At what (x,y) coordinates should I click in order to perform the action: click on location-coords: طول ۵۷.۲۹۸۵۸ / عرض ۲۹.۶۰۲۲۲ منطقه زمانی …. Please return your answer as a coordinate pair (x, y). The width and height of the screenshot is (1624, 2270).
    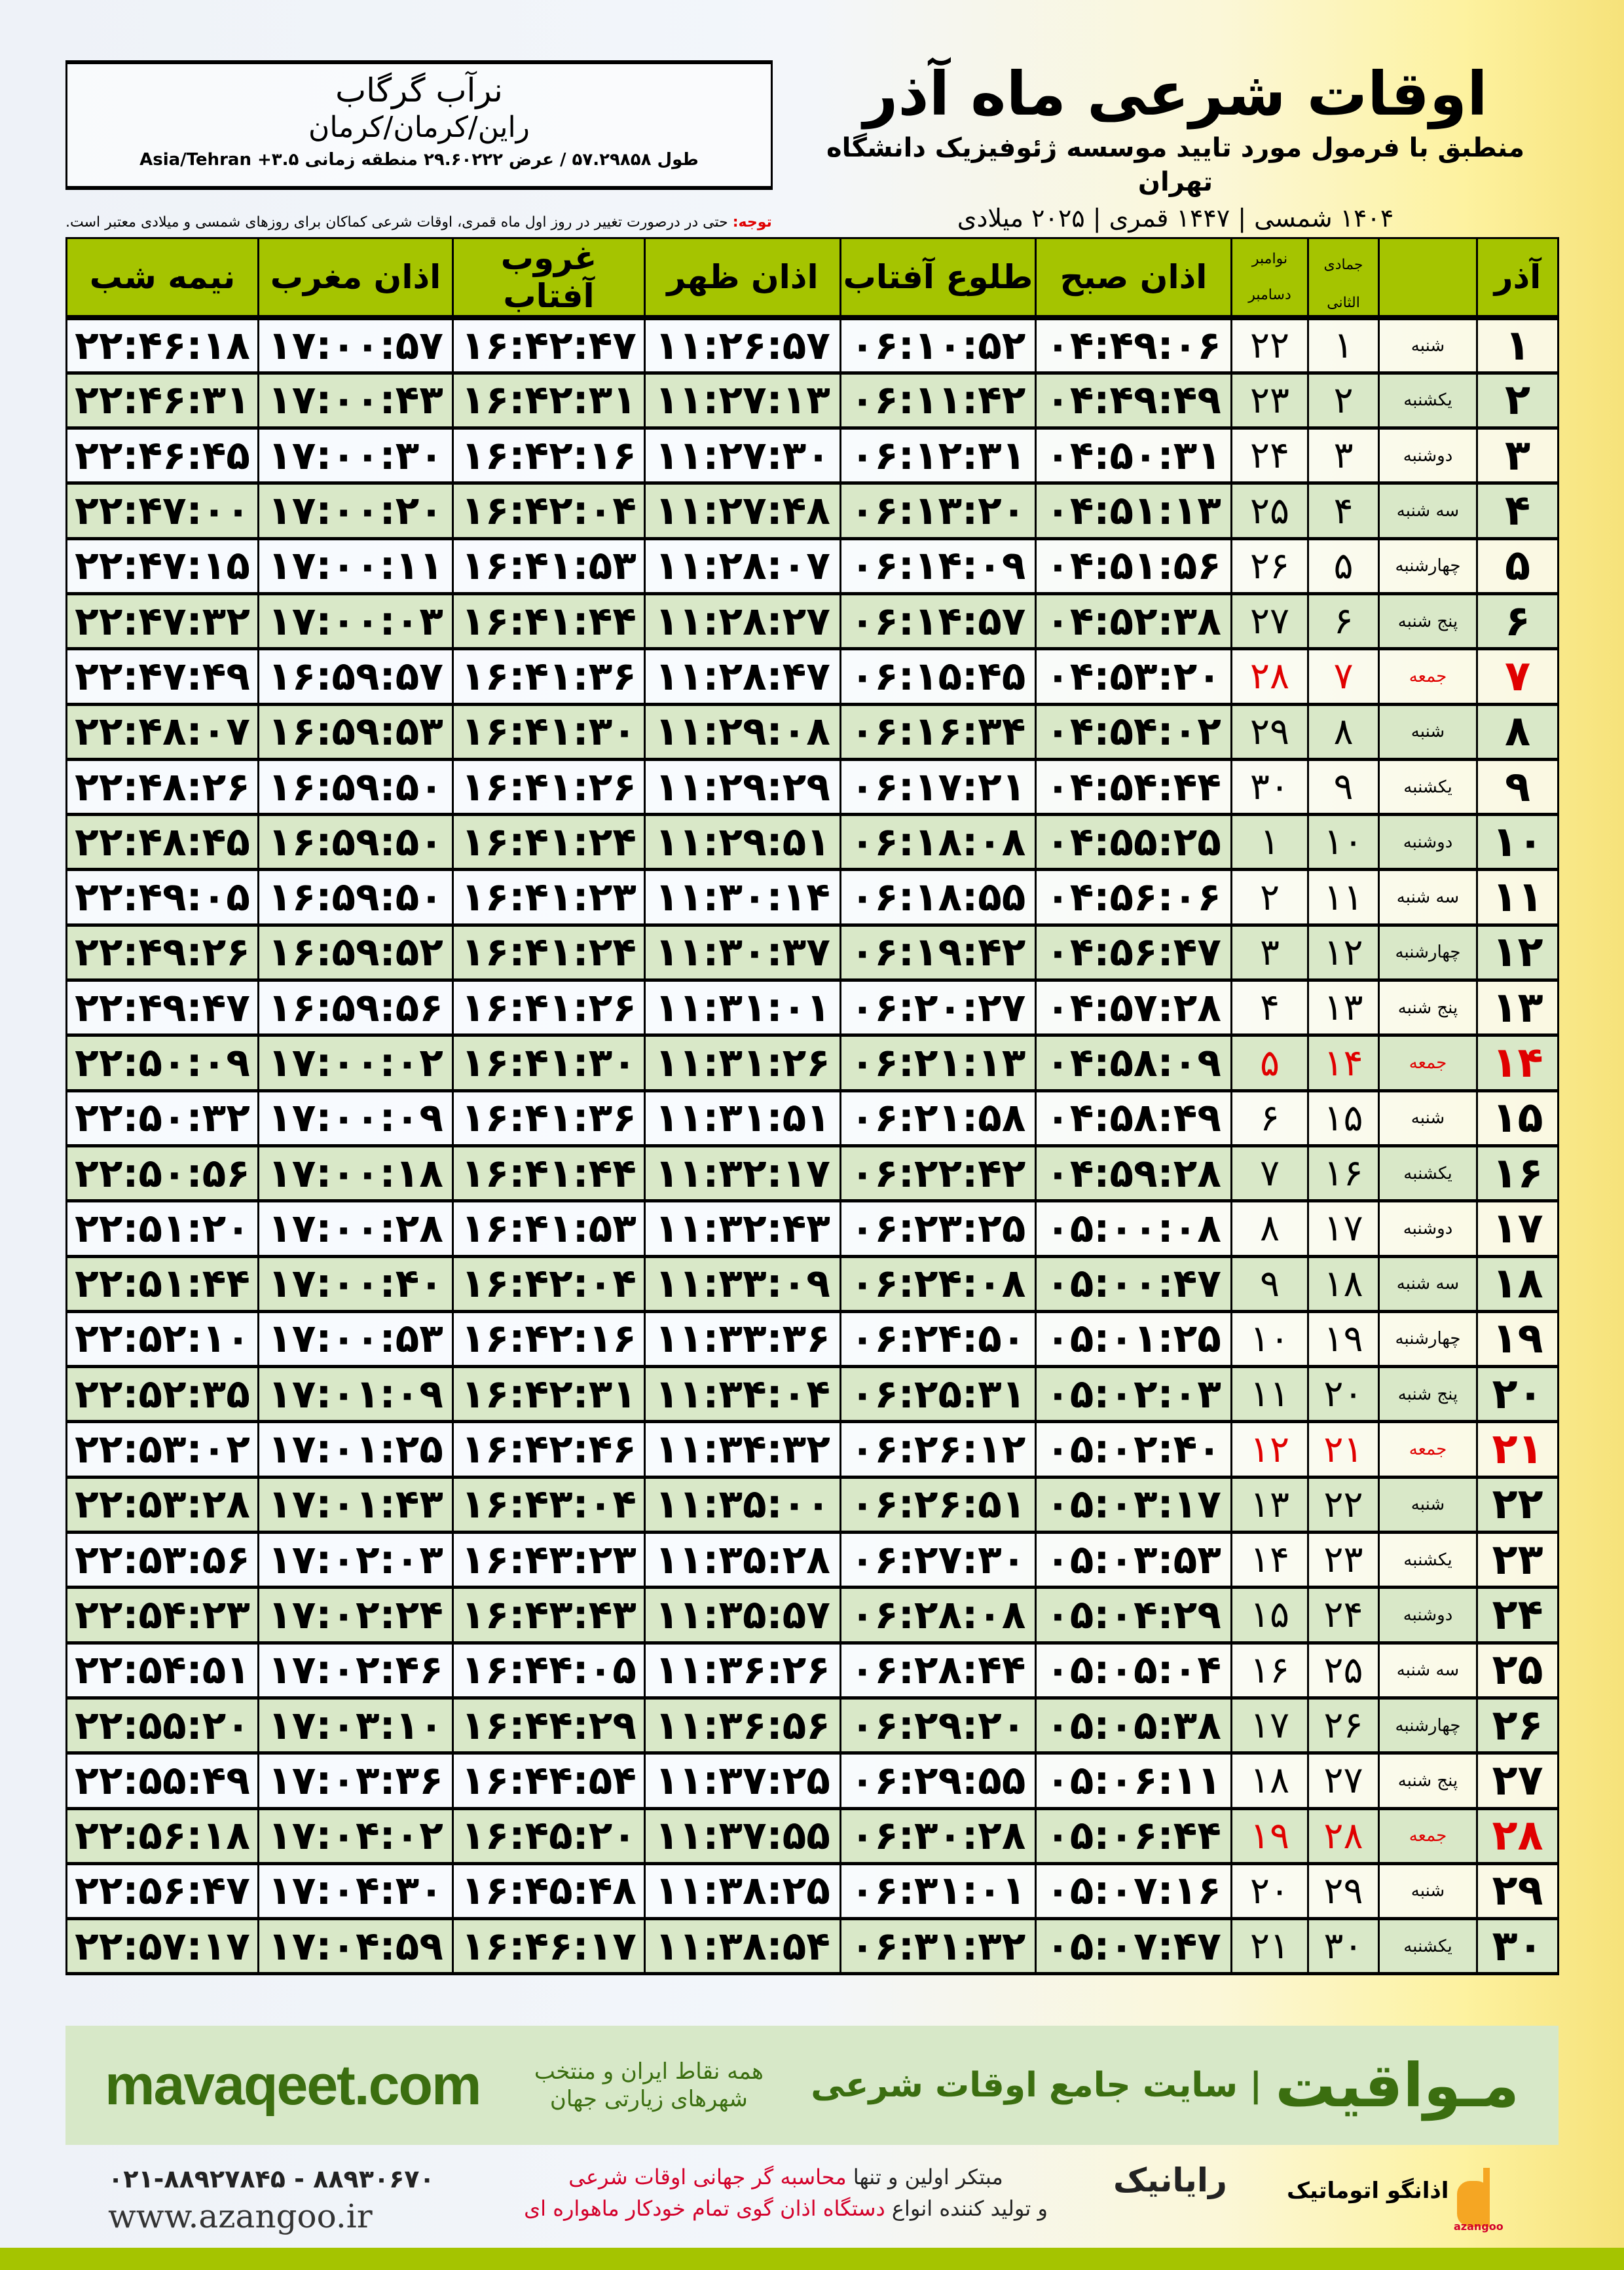
    Looking at the image, I should click on (419, 160).